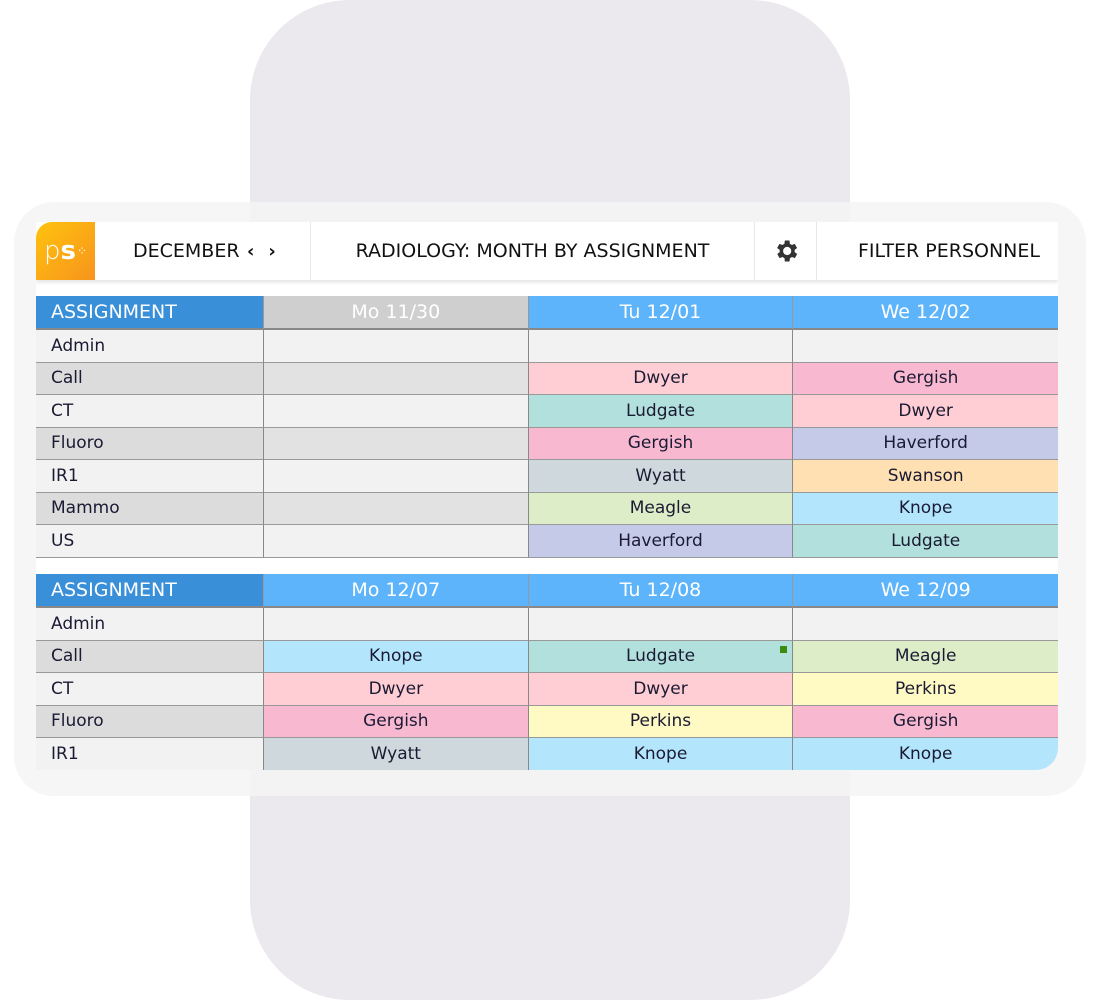 This screenshot has height=1000, width=1100. What do you see at coordinates (925, 591) in the screenshot?
I see `day-header: We 12/09` at bounding box center [925, 591].